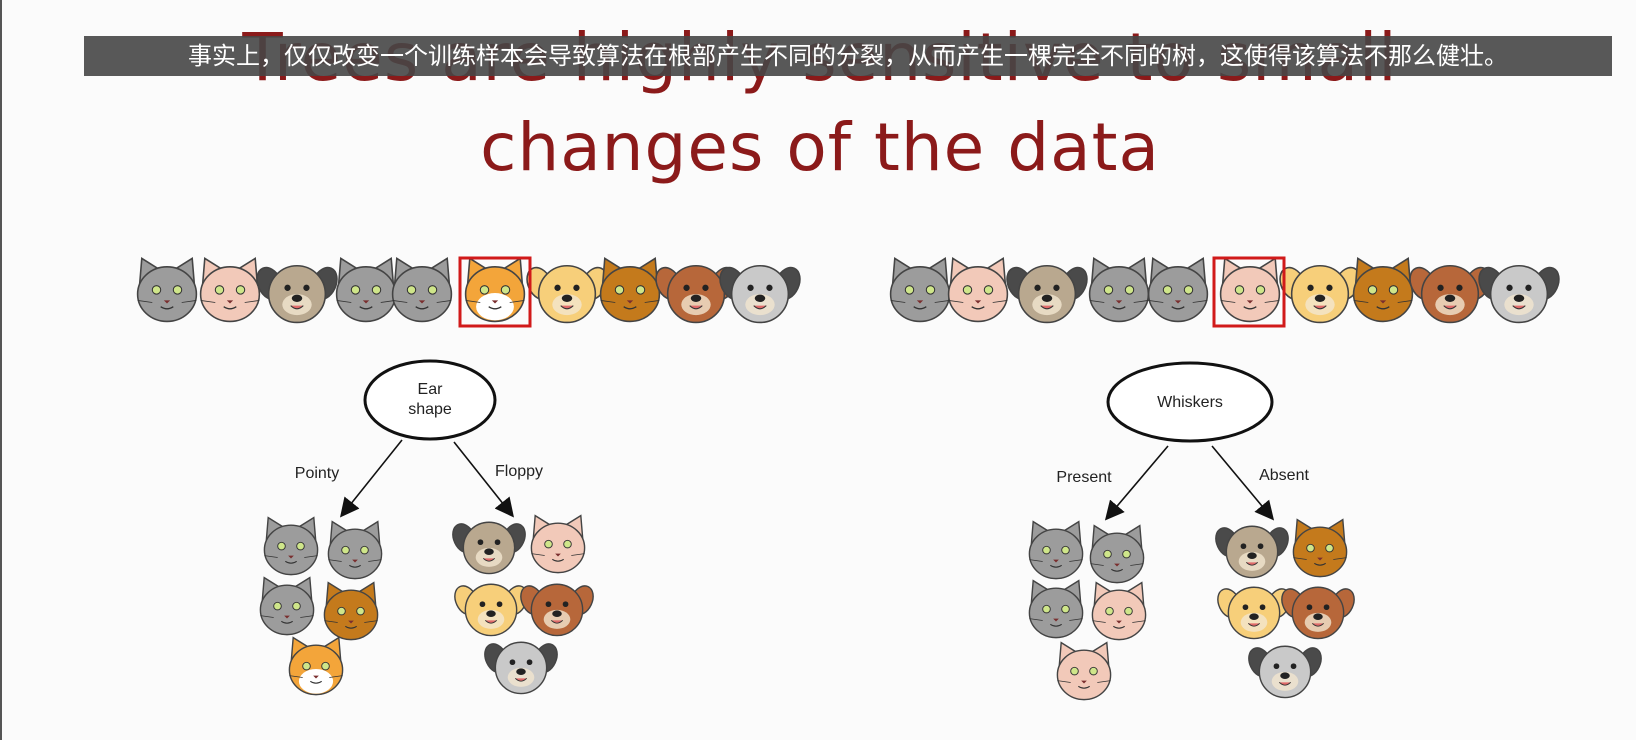  I want to click on absent-branch-label: Absent, so click(1284, 475).